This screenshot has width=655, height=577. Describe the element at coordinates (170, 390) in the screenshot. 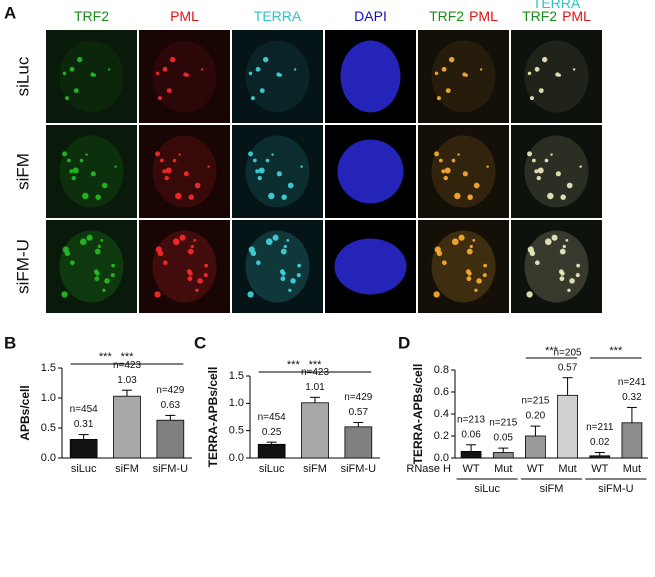

I see `n-label: n=429` at that location.